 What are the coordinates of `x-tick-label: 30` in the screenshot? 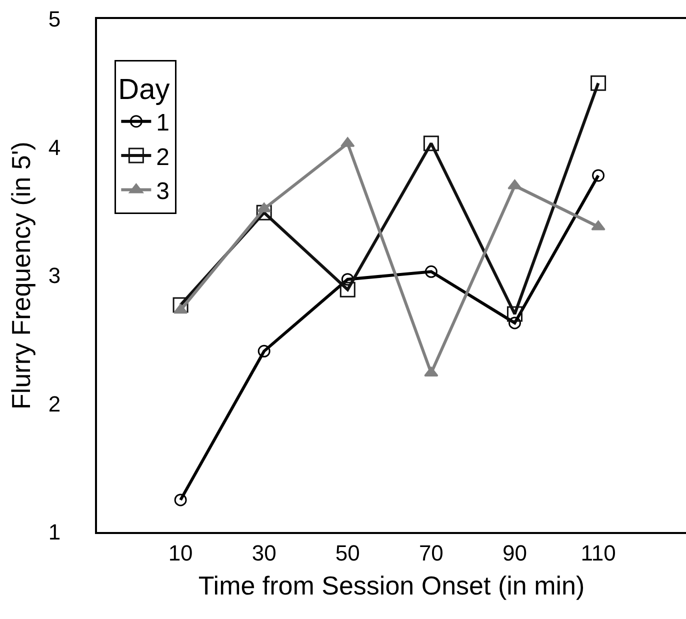 It's located at (264, 553).